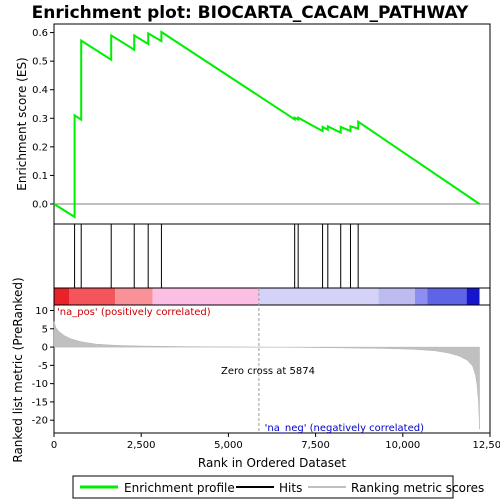 The image size is (500, 500). Describe the element at coordinates (54, 445) in the screenshot. I see `x-tick-label: 0` at that location.